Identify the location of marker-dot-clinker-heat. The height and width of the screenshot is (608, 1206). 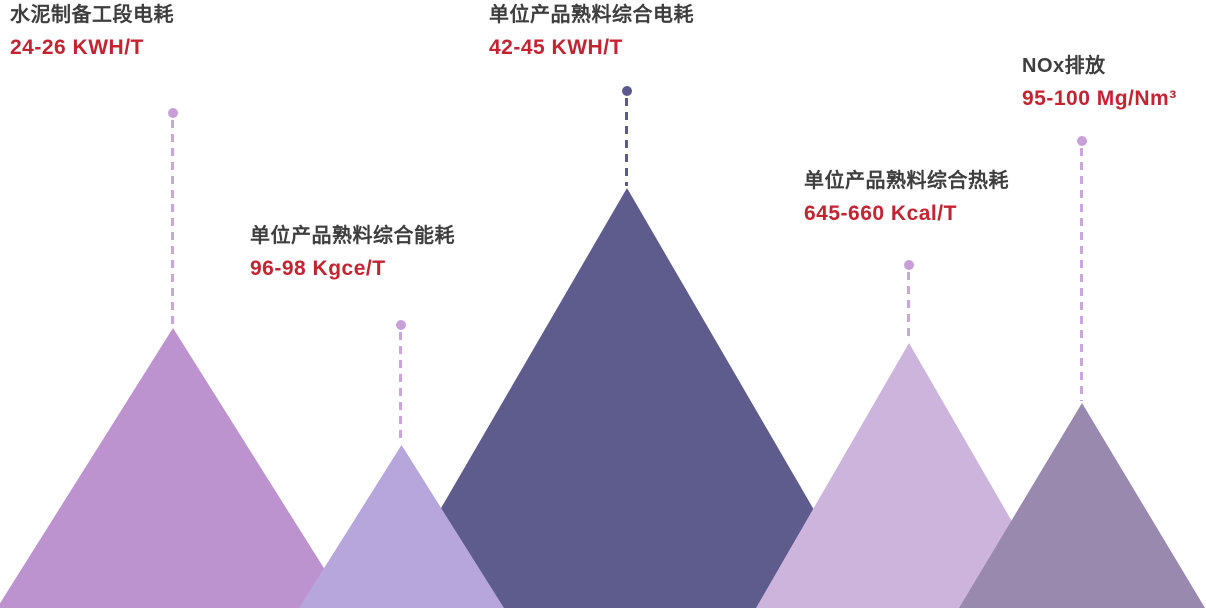
(909, 265).